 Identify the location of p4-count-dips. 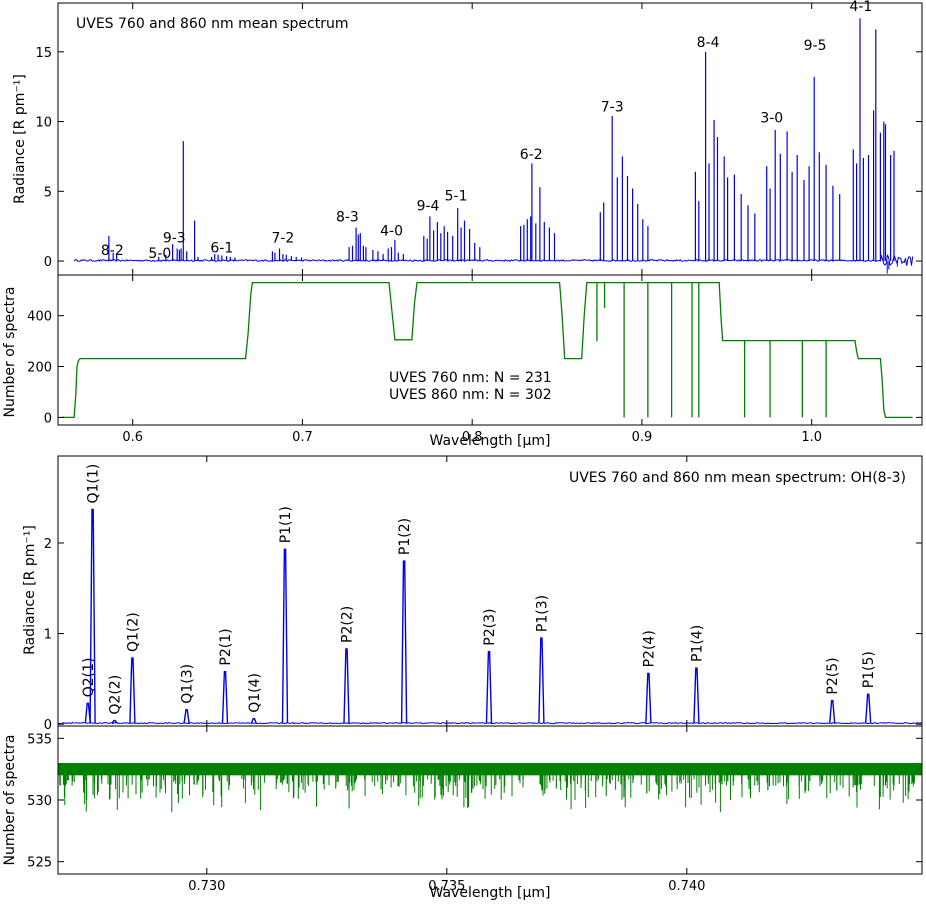
(487, 791).